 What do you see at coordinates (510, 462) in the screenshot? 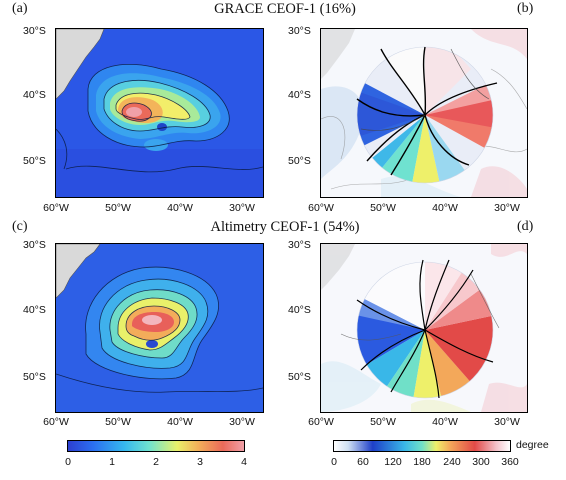
I see `phase-tick-360: 360` at bounding box center [510, 462].